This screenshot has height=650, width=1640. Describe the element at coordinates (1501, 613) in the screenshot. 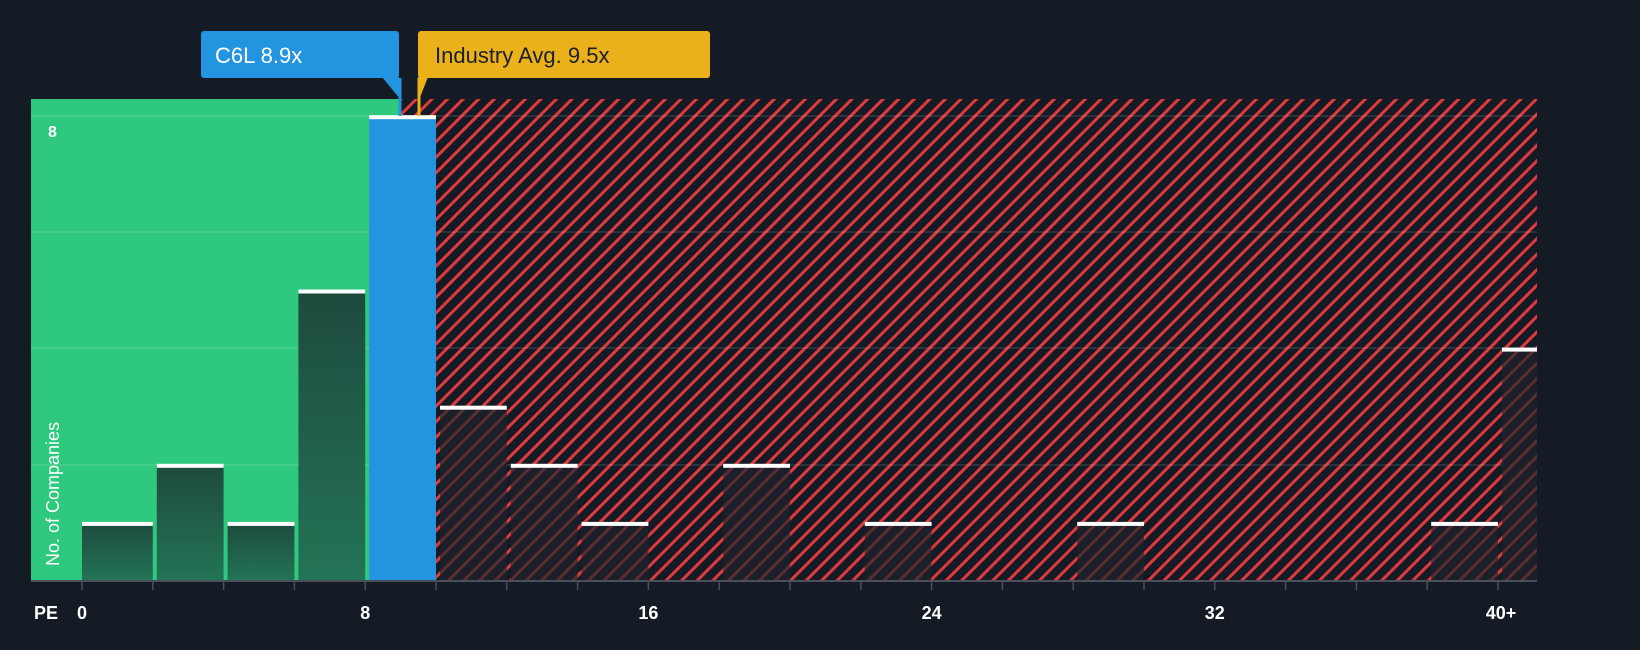

I see `x-tick-label: 40+` at that location.